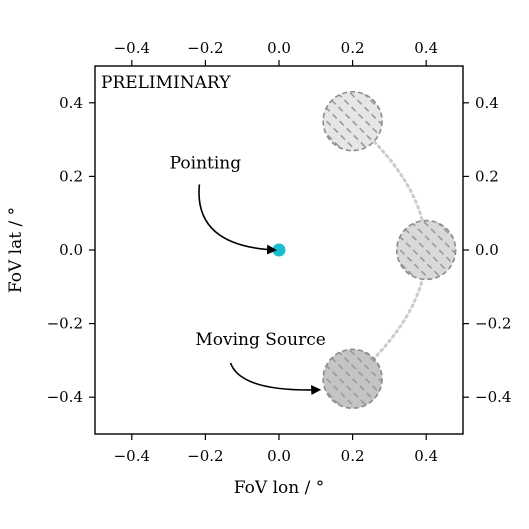  What do you see at coordinates (487, 103) in the screenshot?
I see `y-tick-label-right: 0.4` at bounding box center [487, 103].